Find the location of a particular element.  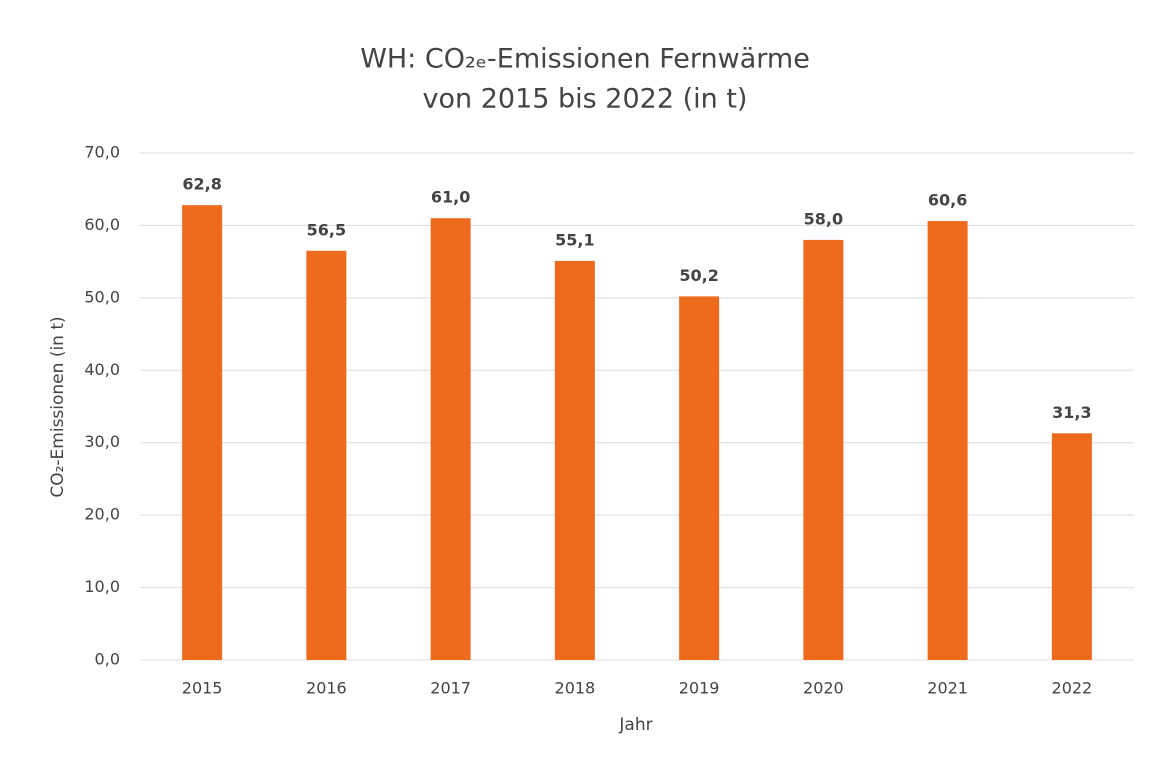

data-label: 56,5 is located at coordinates (326, 229).